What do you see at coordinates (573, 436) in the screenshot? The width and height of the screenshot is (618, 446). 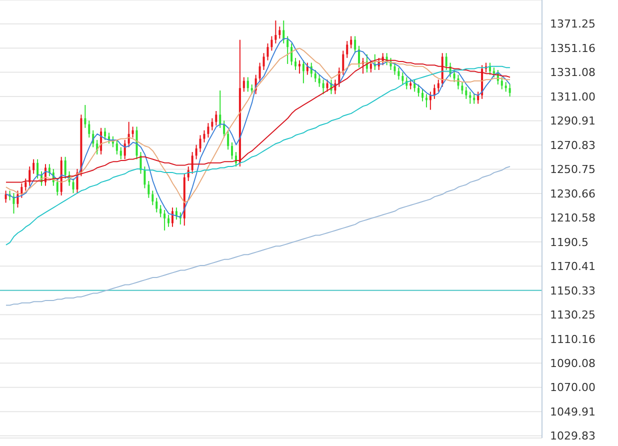 I see `y-tick-label: 1029.83` at bounding box center [573, 436].